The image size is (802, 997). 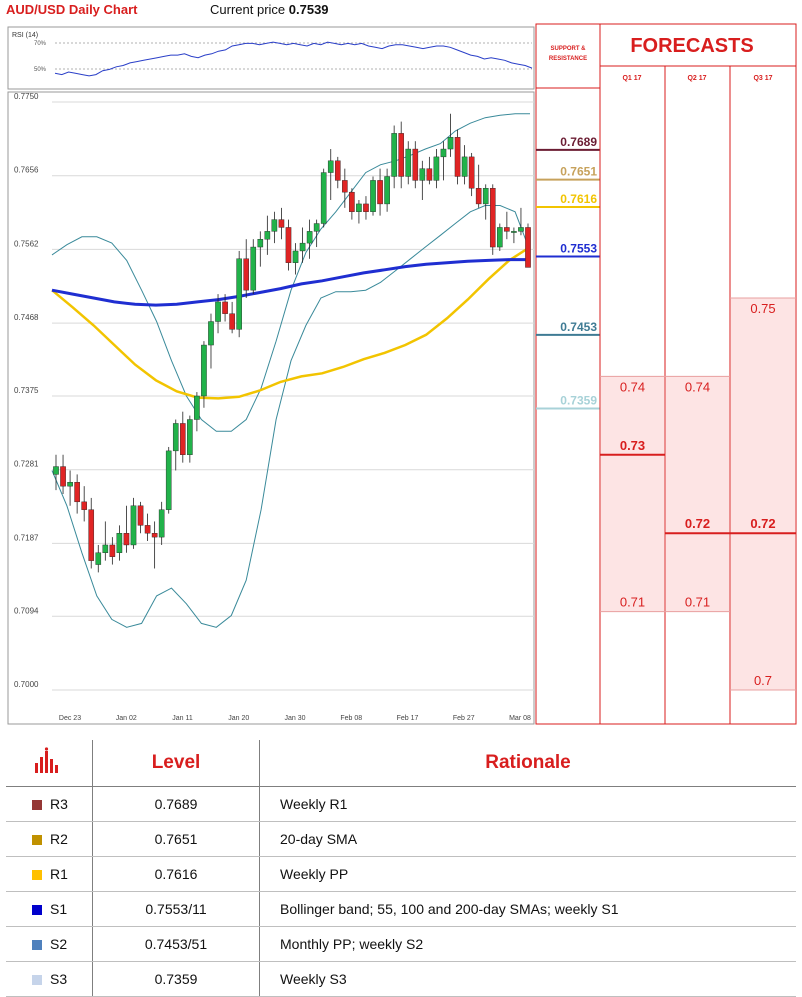 What do you see at coordinates (527, 944) in the screenshot?
I see `level-rationale: Monthly PP; weekly S2` at bounding box center [527, 944].